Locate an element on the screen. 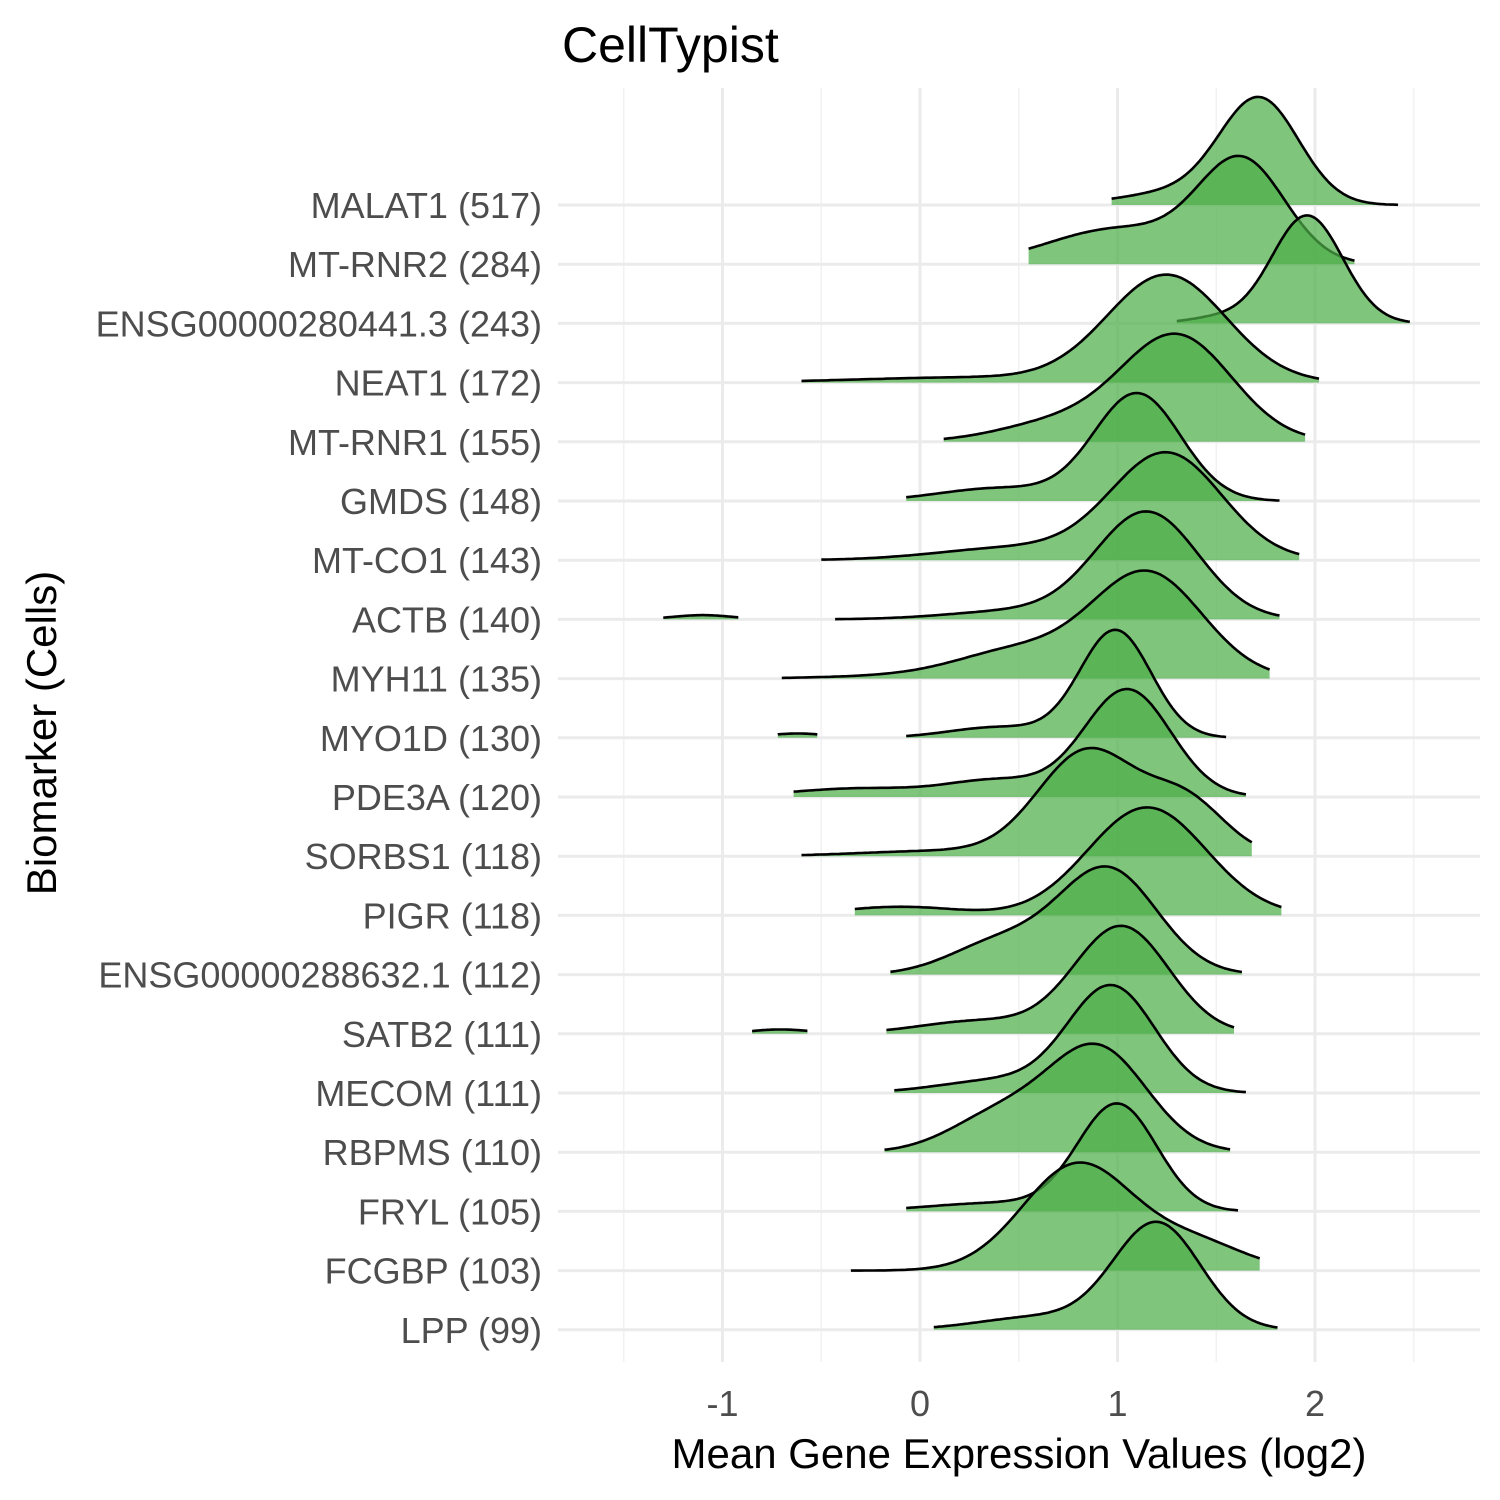 This screenshot has width=1500, height=1500. y-tick-label: ENSG00000288632.1 (112) is located at coordinates (320, 975).